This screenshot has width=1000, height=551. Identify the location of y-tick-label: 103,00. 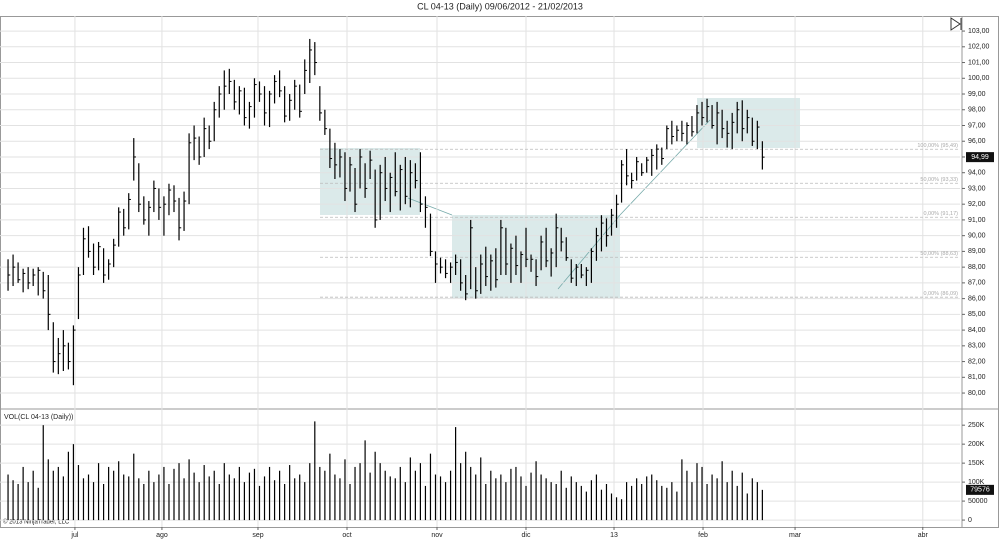
(979, 31).